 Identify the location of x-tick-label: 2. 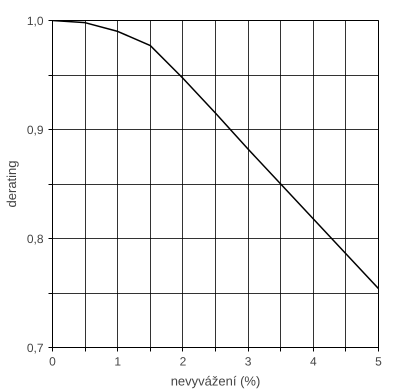
(183, 361).